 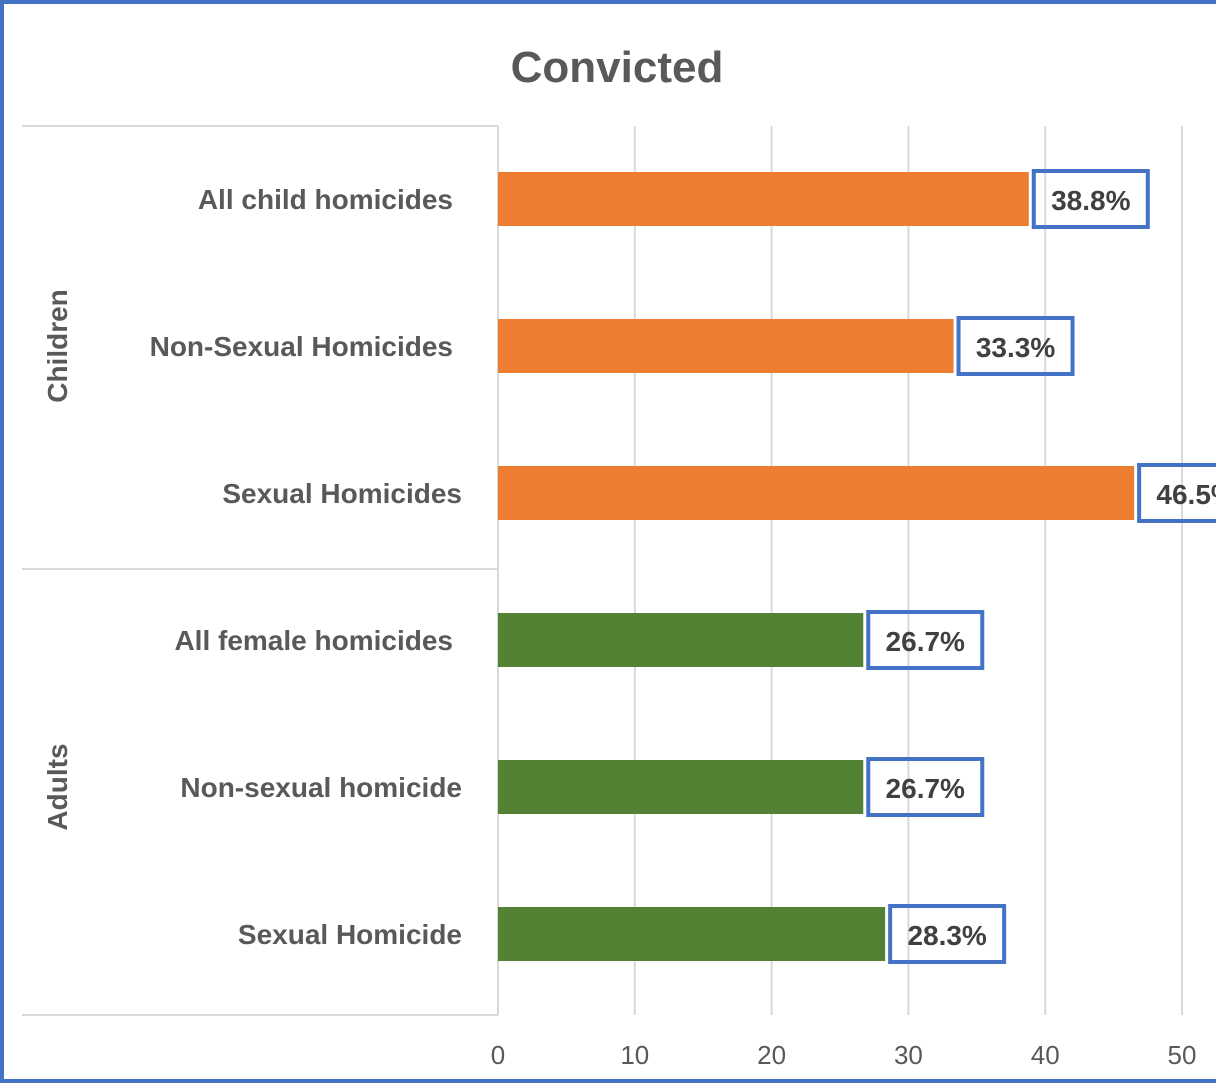 I want to click on data-label: 46.5%, so click(x=1186, y=494).